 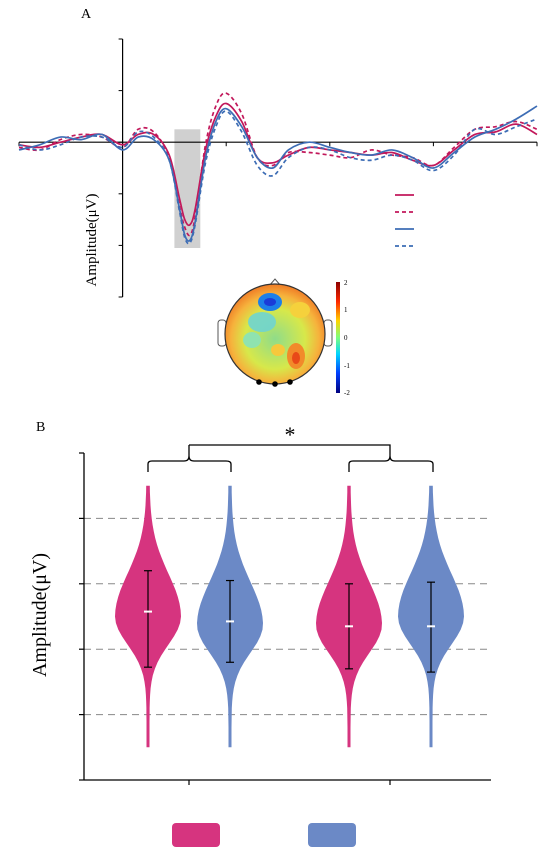 What do you see at coordinates (347, 366) in the screenshot?
I see `colorbar-tick: -1` at bounding box center [347, 366].